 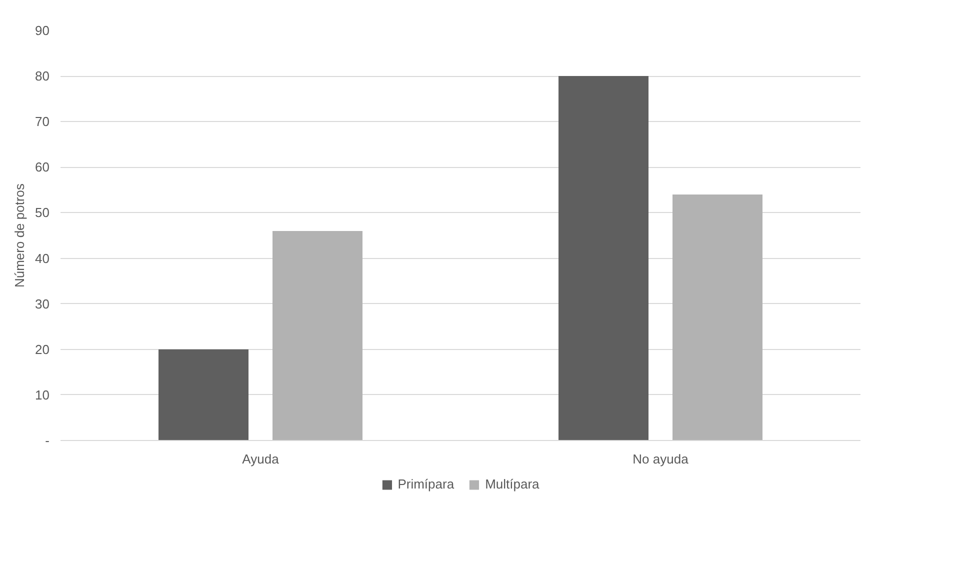 What do you see at coordinates (42, 258) in the screenshot?
I see `y-tick-label: 40` at bounding box center [42, 258].